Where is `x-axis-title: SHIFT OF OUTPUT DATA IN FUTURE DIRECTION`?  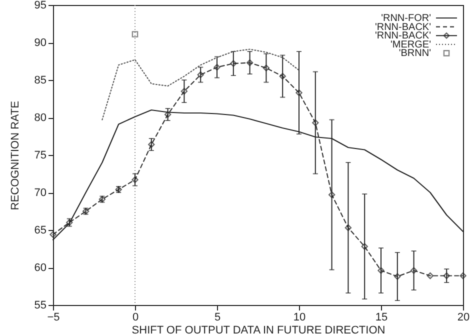 x-axis-title: SHIFT OF OUTPUT DATA IN FUTURE DIRECTION is located at coordinates (259, 329).